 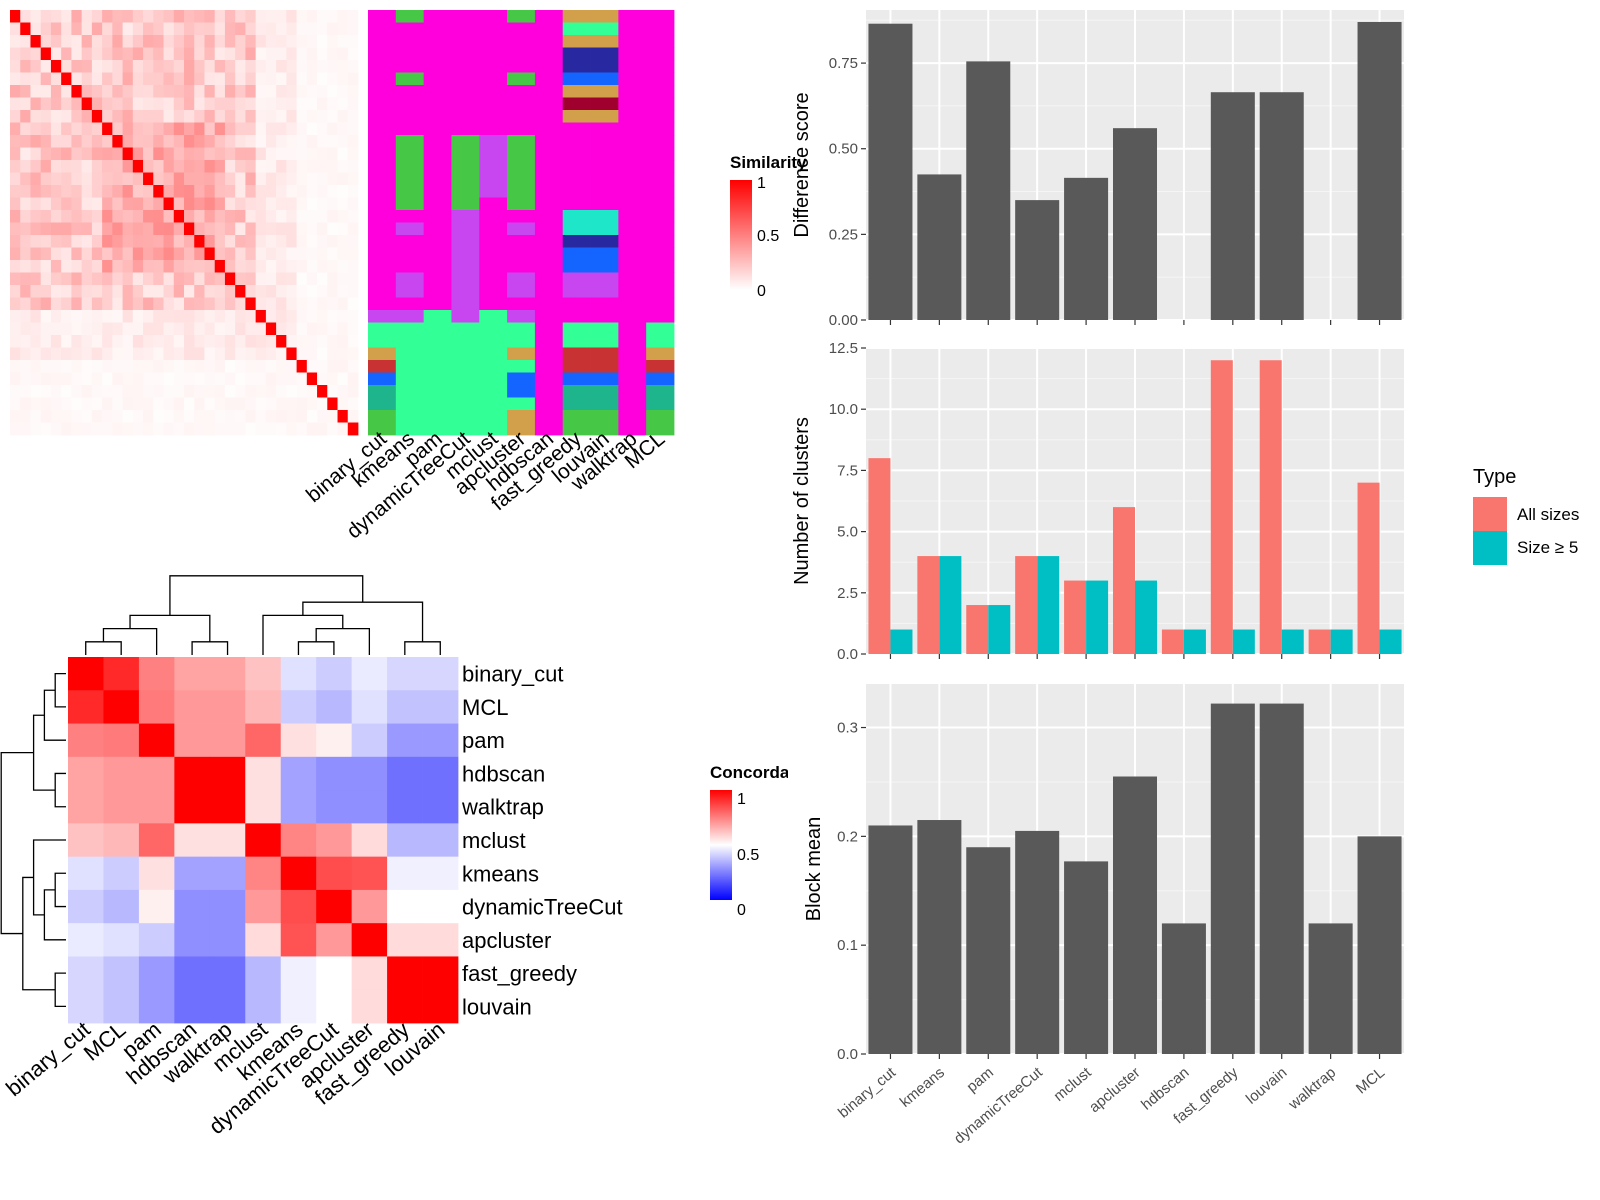 What do you see at coordinates (1312, 1089) in the screenshot?
I see `x-tick-label: walktrap` at bounding box center [1312, 1089].